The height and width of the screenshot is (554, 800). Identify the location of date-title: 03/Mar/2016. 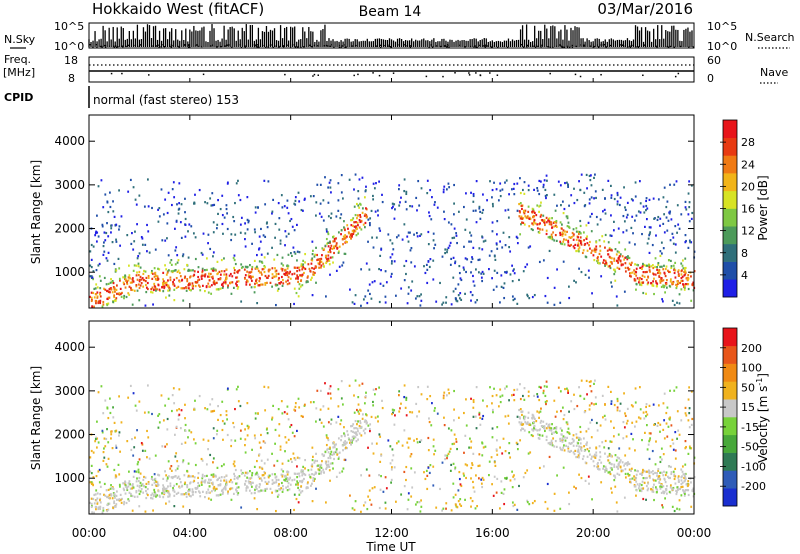
(645, 9).